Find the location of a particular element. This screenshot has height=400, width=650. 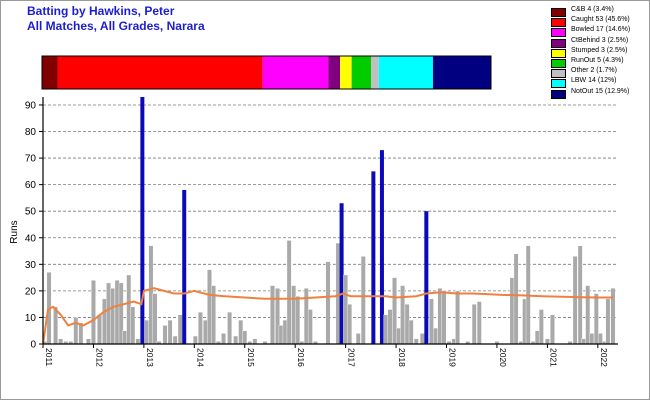

breakdown-border is located at coordinates (266, 72).